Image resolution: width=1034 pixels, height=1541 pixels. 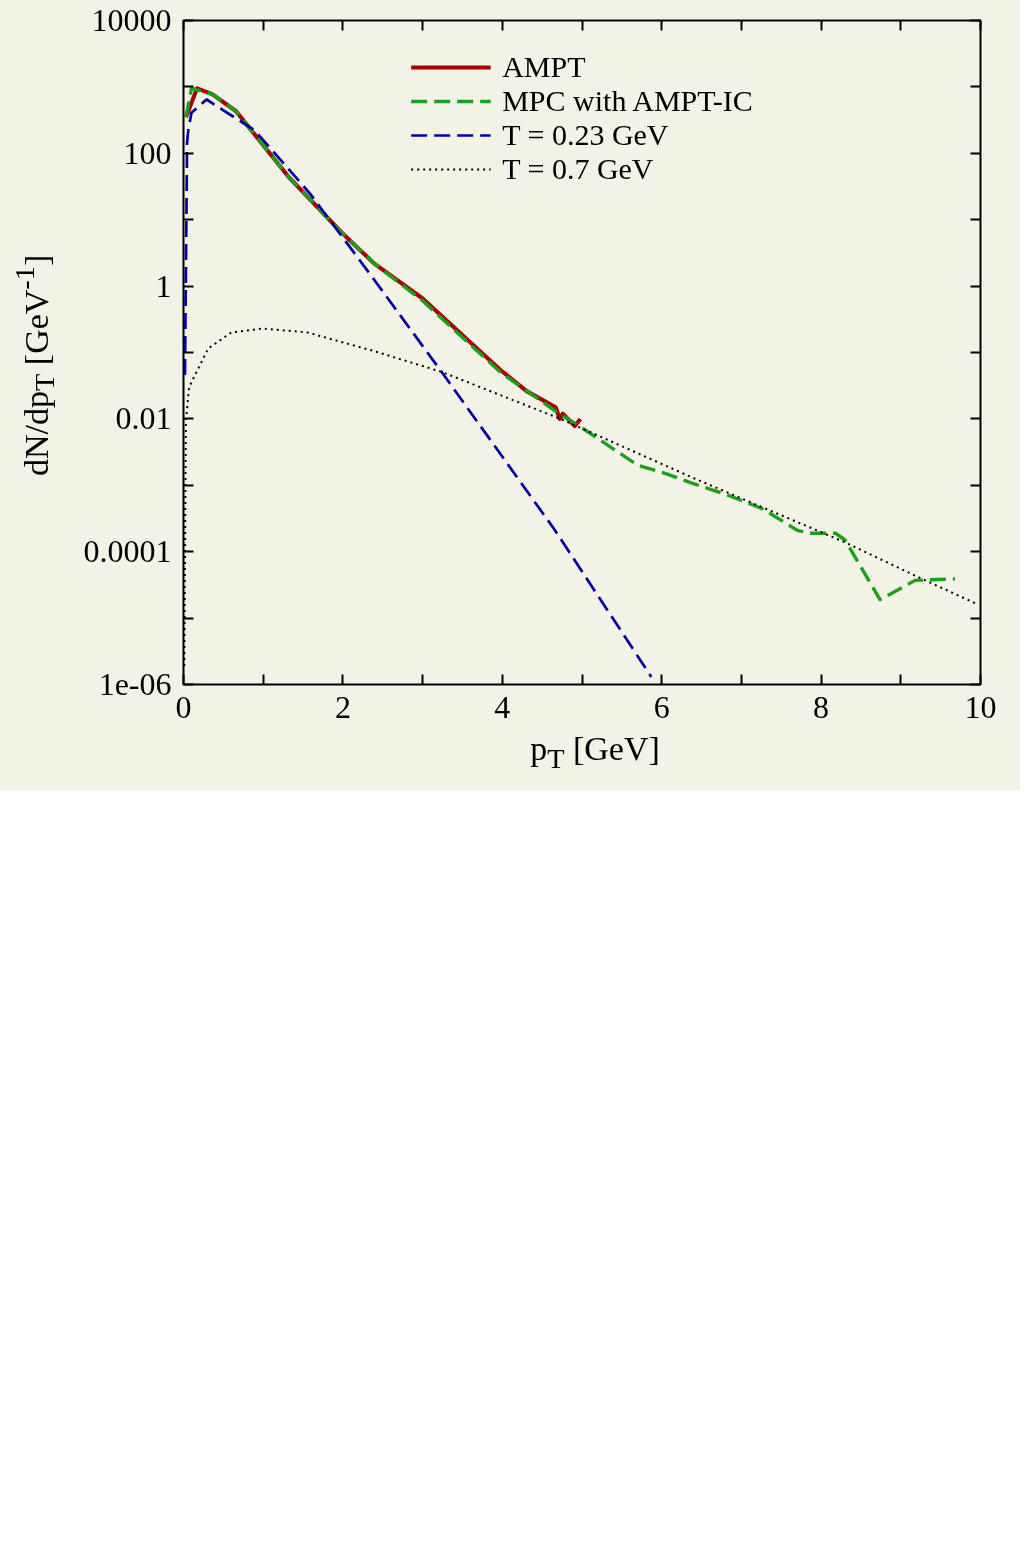 What do you see at coordinates (163, 285) in the screenshot?
I see `y-tick-label: 1` at bounding box center [163, 285].